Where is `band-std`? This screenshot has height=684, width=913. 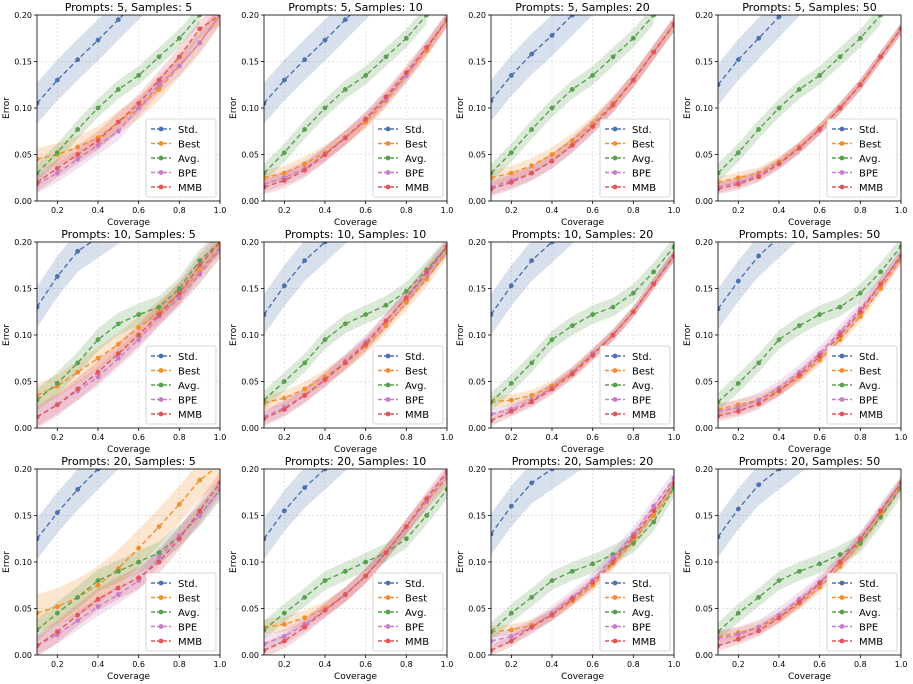 band-std is located at coordinates (759, 60).